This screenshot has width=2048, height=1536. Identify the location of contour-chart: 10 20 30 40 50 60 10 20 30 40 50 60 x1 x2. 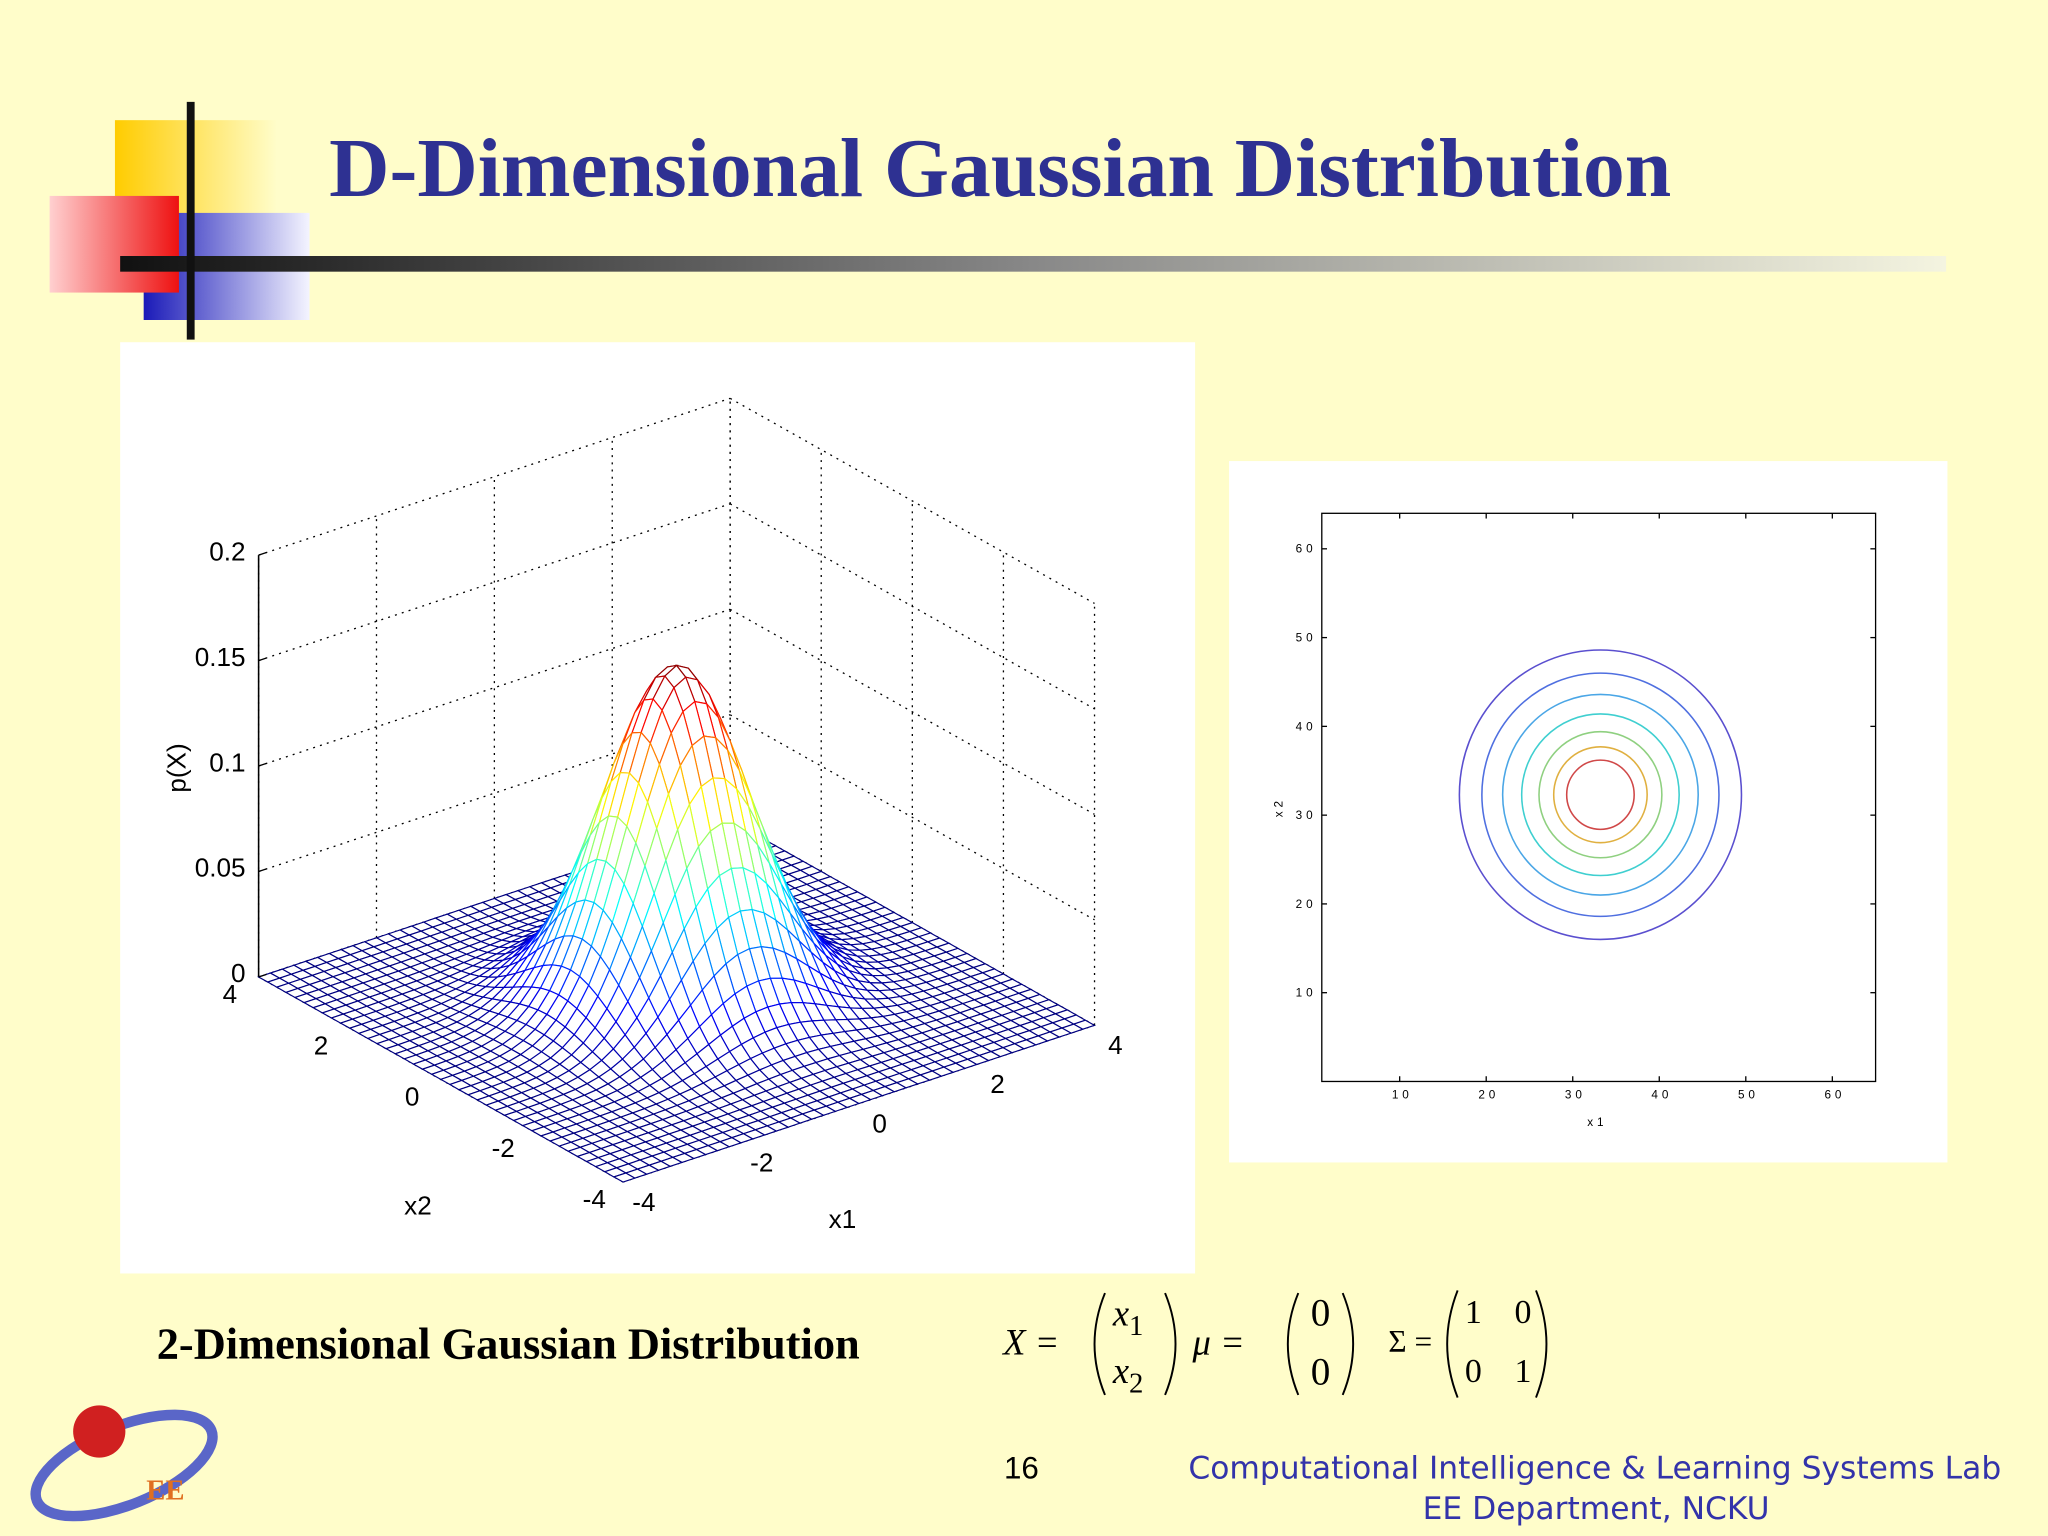
(1575, 820).